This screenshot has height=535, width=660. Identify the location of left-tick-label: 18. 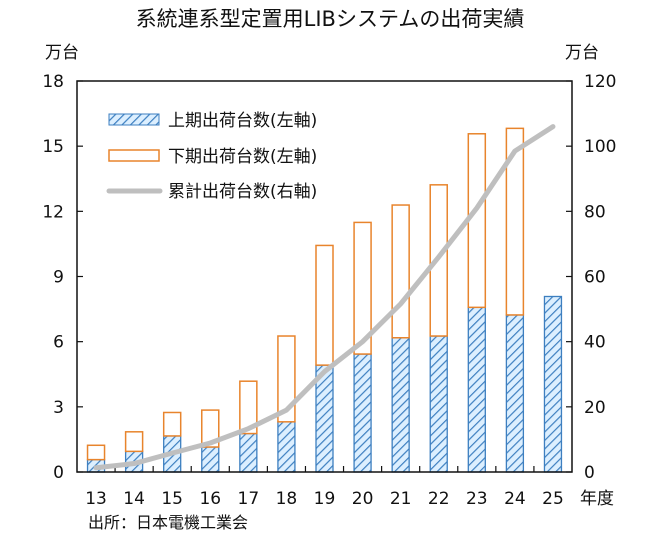
(53, 82).